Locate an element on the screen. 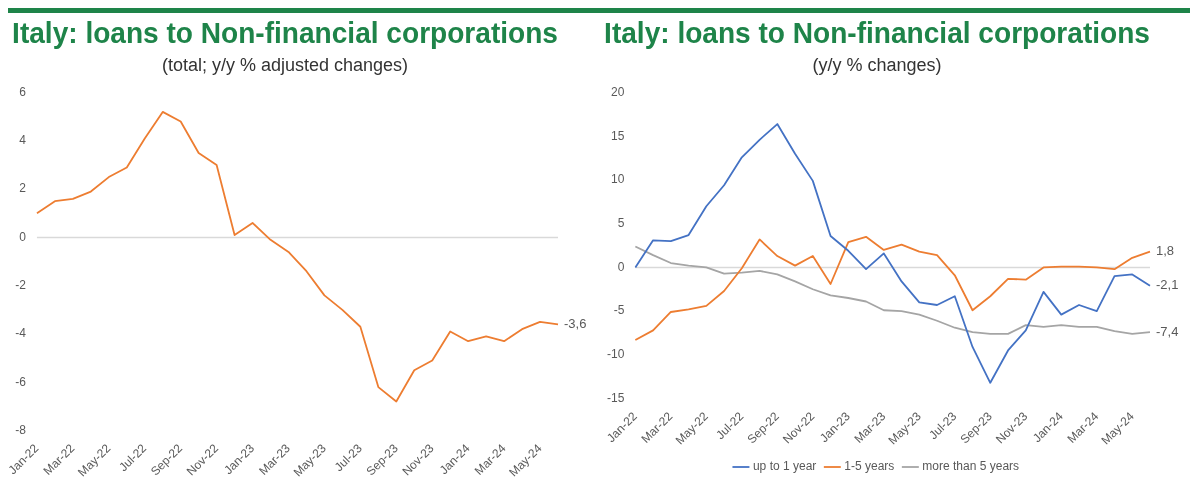  y-tick-label: 4 is located at coordinates (23, 140).